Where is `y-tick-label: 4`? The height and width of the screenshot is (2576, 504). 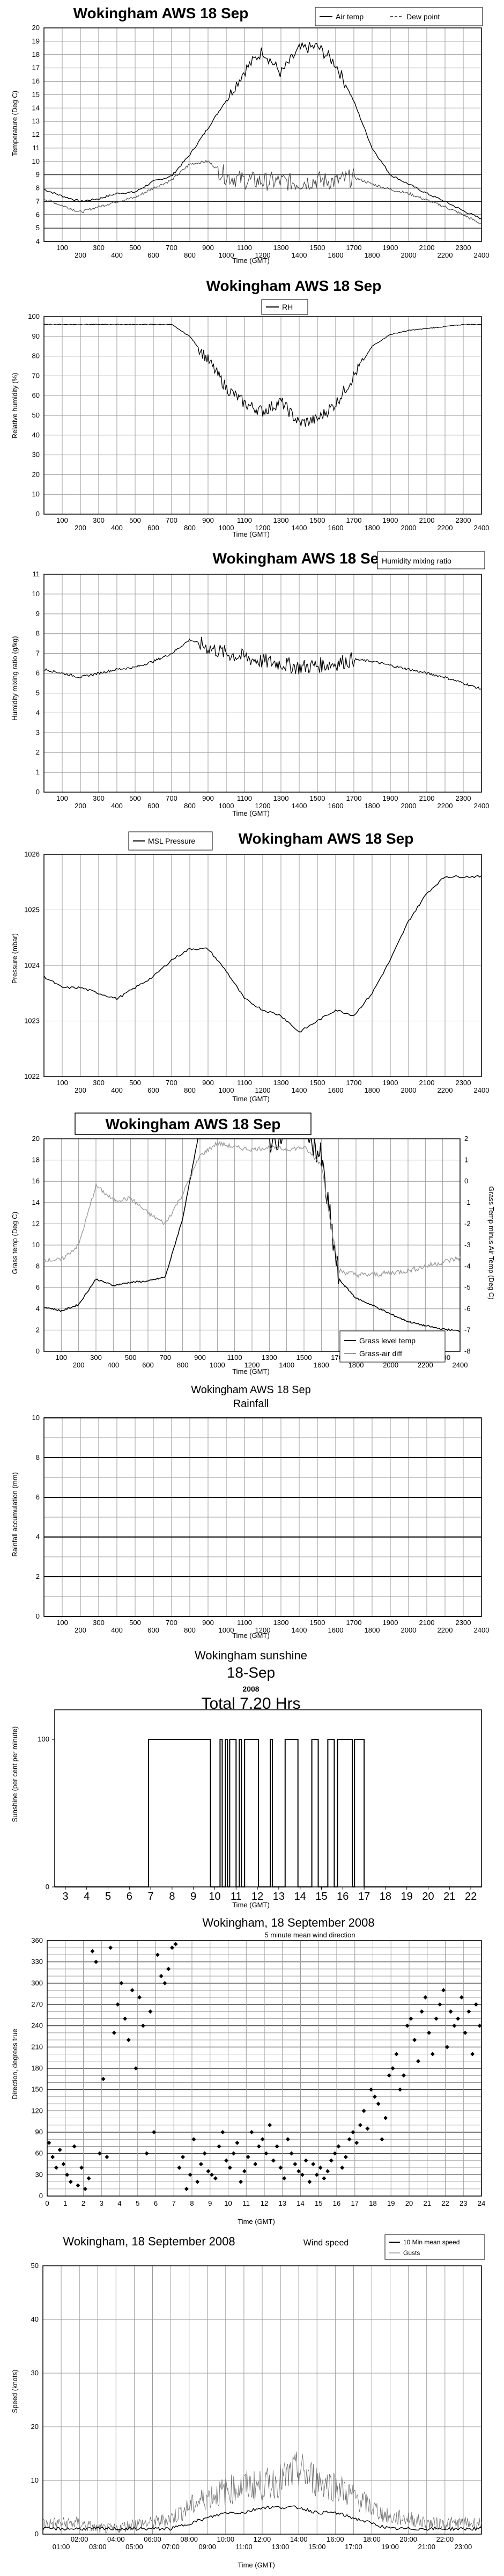
y-tick-label: 4 is located at coordinates (38, 241).